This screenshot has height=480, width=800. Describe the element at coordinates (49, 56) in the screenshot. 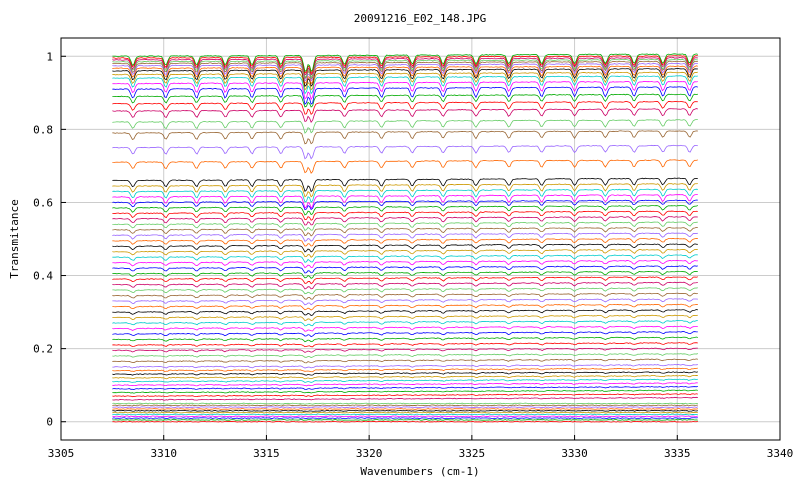

I see `y-tick-label: 1` at that location.